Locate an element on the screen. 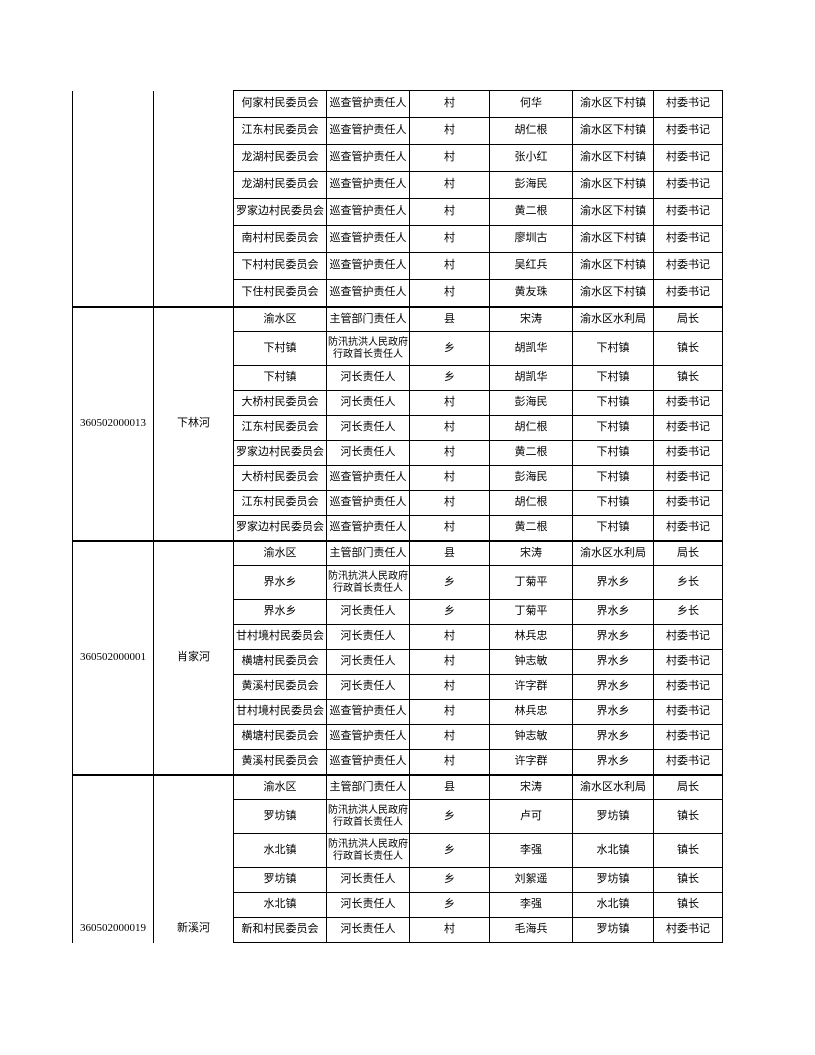 The width and height of the screenshot is (815, 1055). river-name-cell: 下林河 is located at coordinates (193, 423).